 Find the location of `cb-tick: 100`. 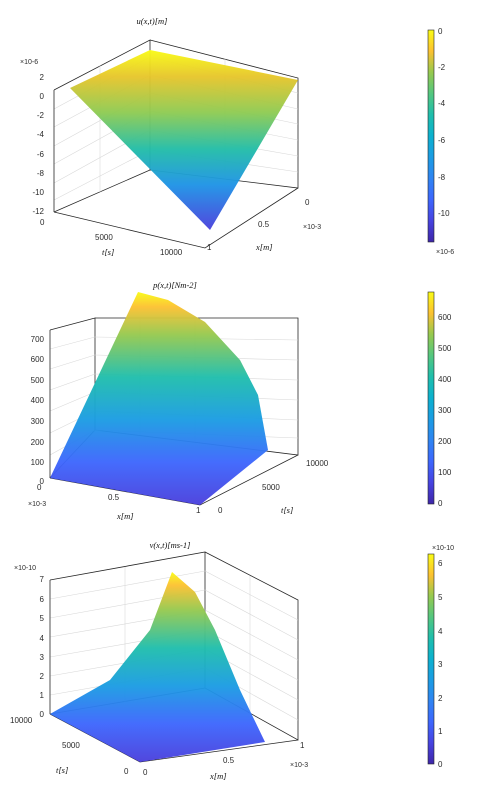

cb-tick: 100 is located at coordinates (445, 472).